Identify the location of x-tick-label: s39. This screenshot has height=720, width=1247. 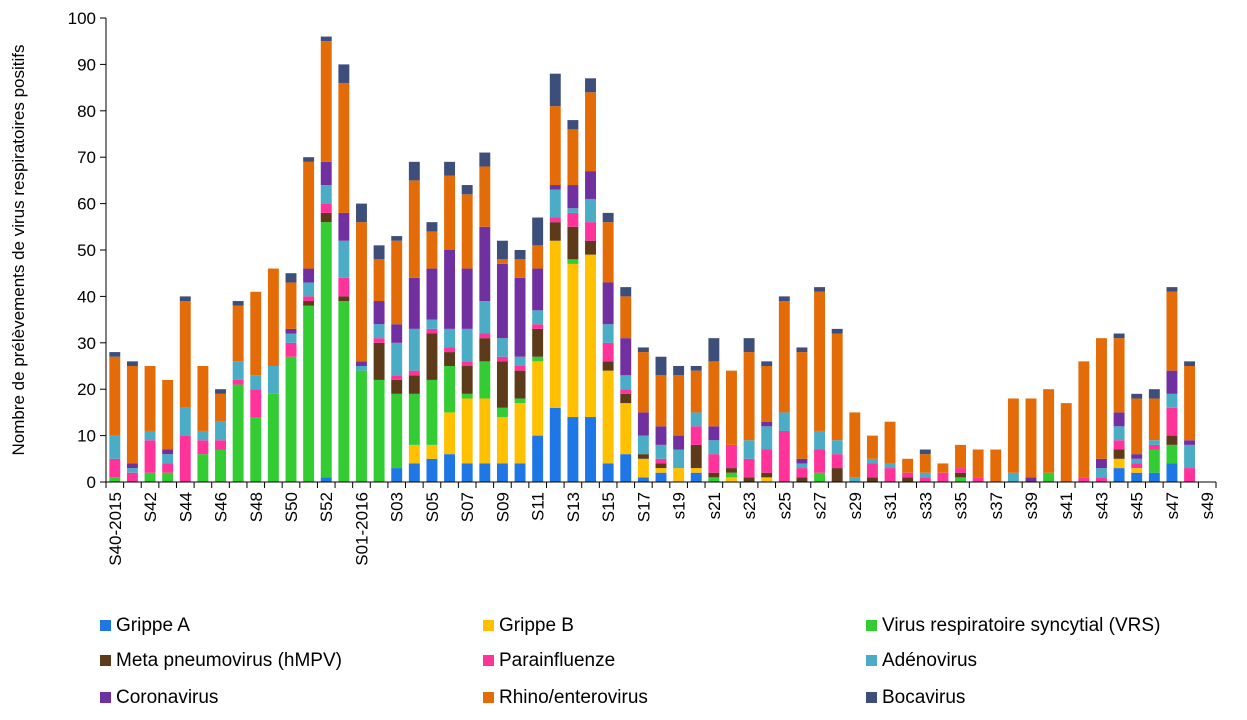
(1031, 505).